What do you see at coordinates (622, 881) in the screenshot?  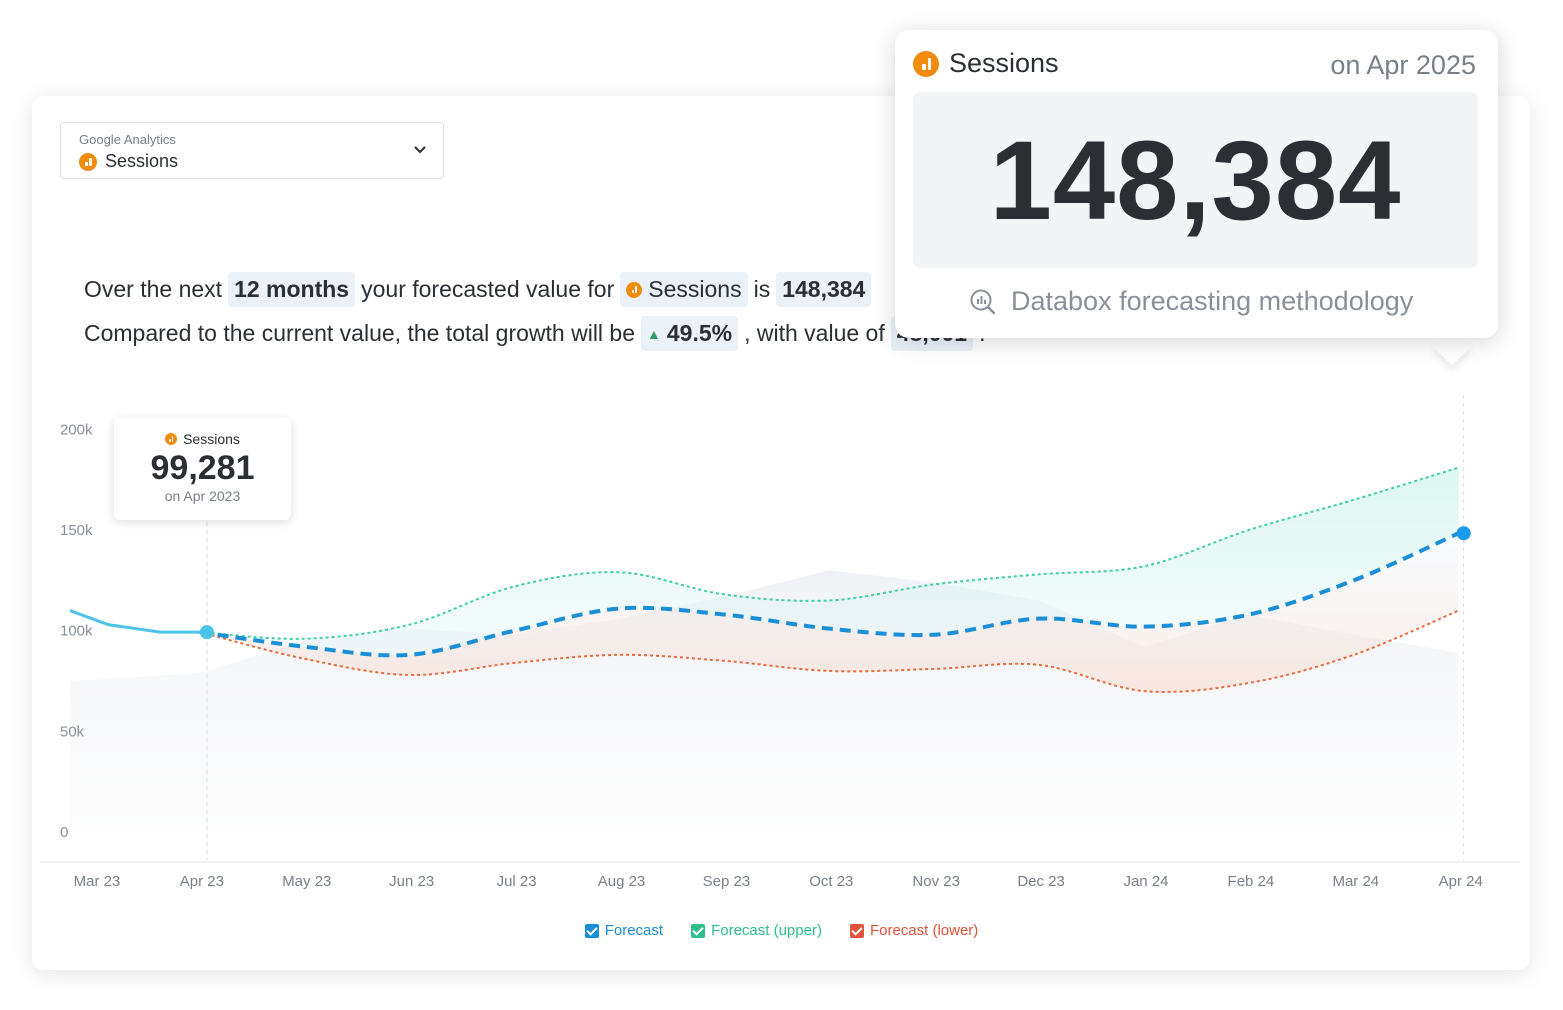 I see `x-tick-label: Aug 23` at bounding box center [622, 881].